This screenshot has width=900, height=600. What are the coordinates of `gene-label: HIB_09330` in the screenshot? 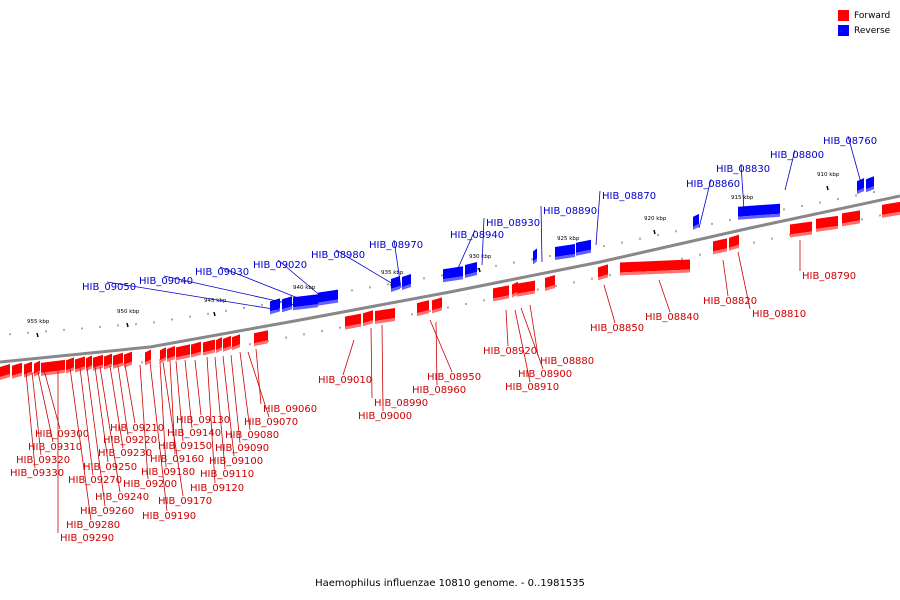 It's located at (37, 425).